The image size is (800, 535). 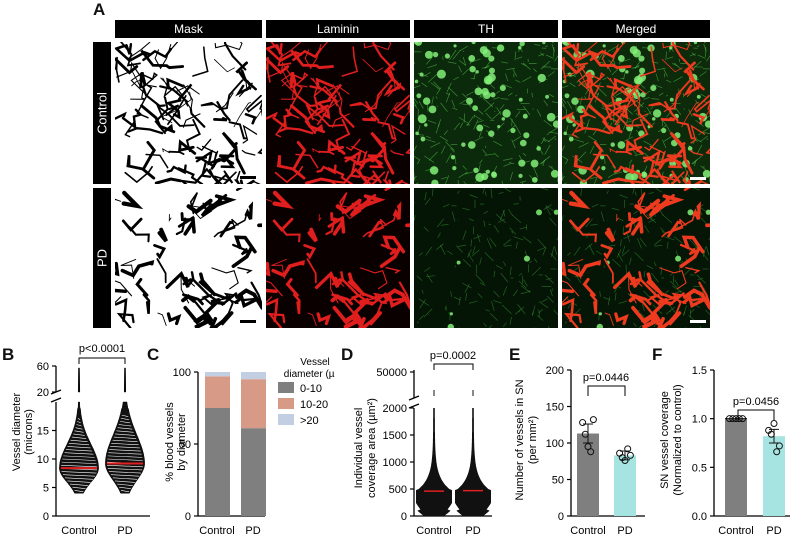 What do you see at coordinates (606, 390) in the screenshot?
I see `chart-e-sig-bracket` at bounding box center [606, 390].